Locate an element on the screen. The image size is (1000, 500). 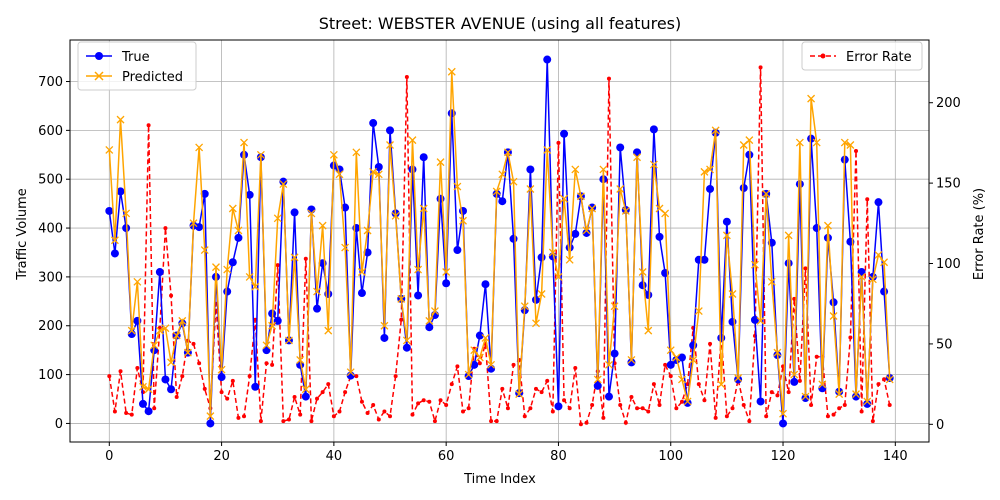
y-tick-label: 0 is located at coordinates (59, 424).